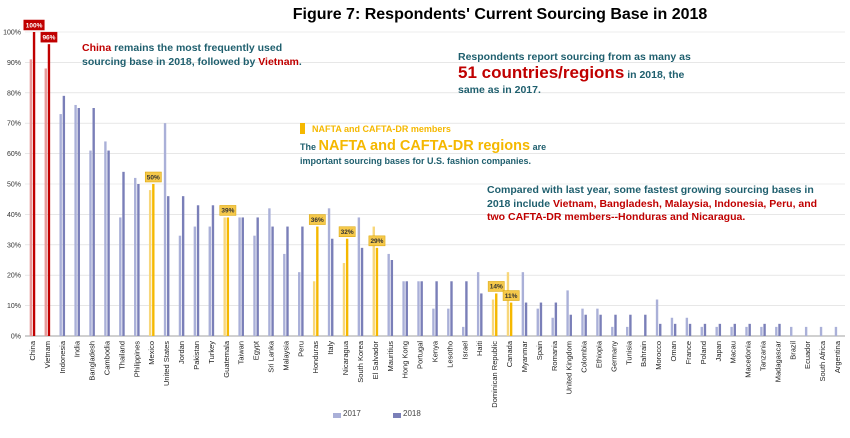  What do you see at coordinates (196, 355) in the screenshot?
I see `category-label: Pakistan` at bounding box center [196, 355].